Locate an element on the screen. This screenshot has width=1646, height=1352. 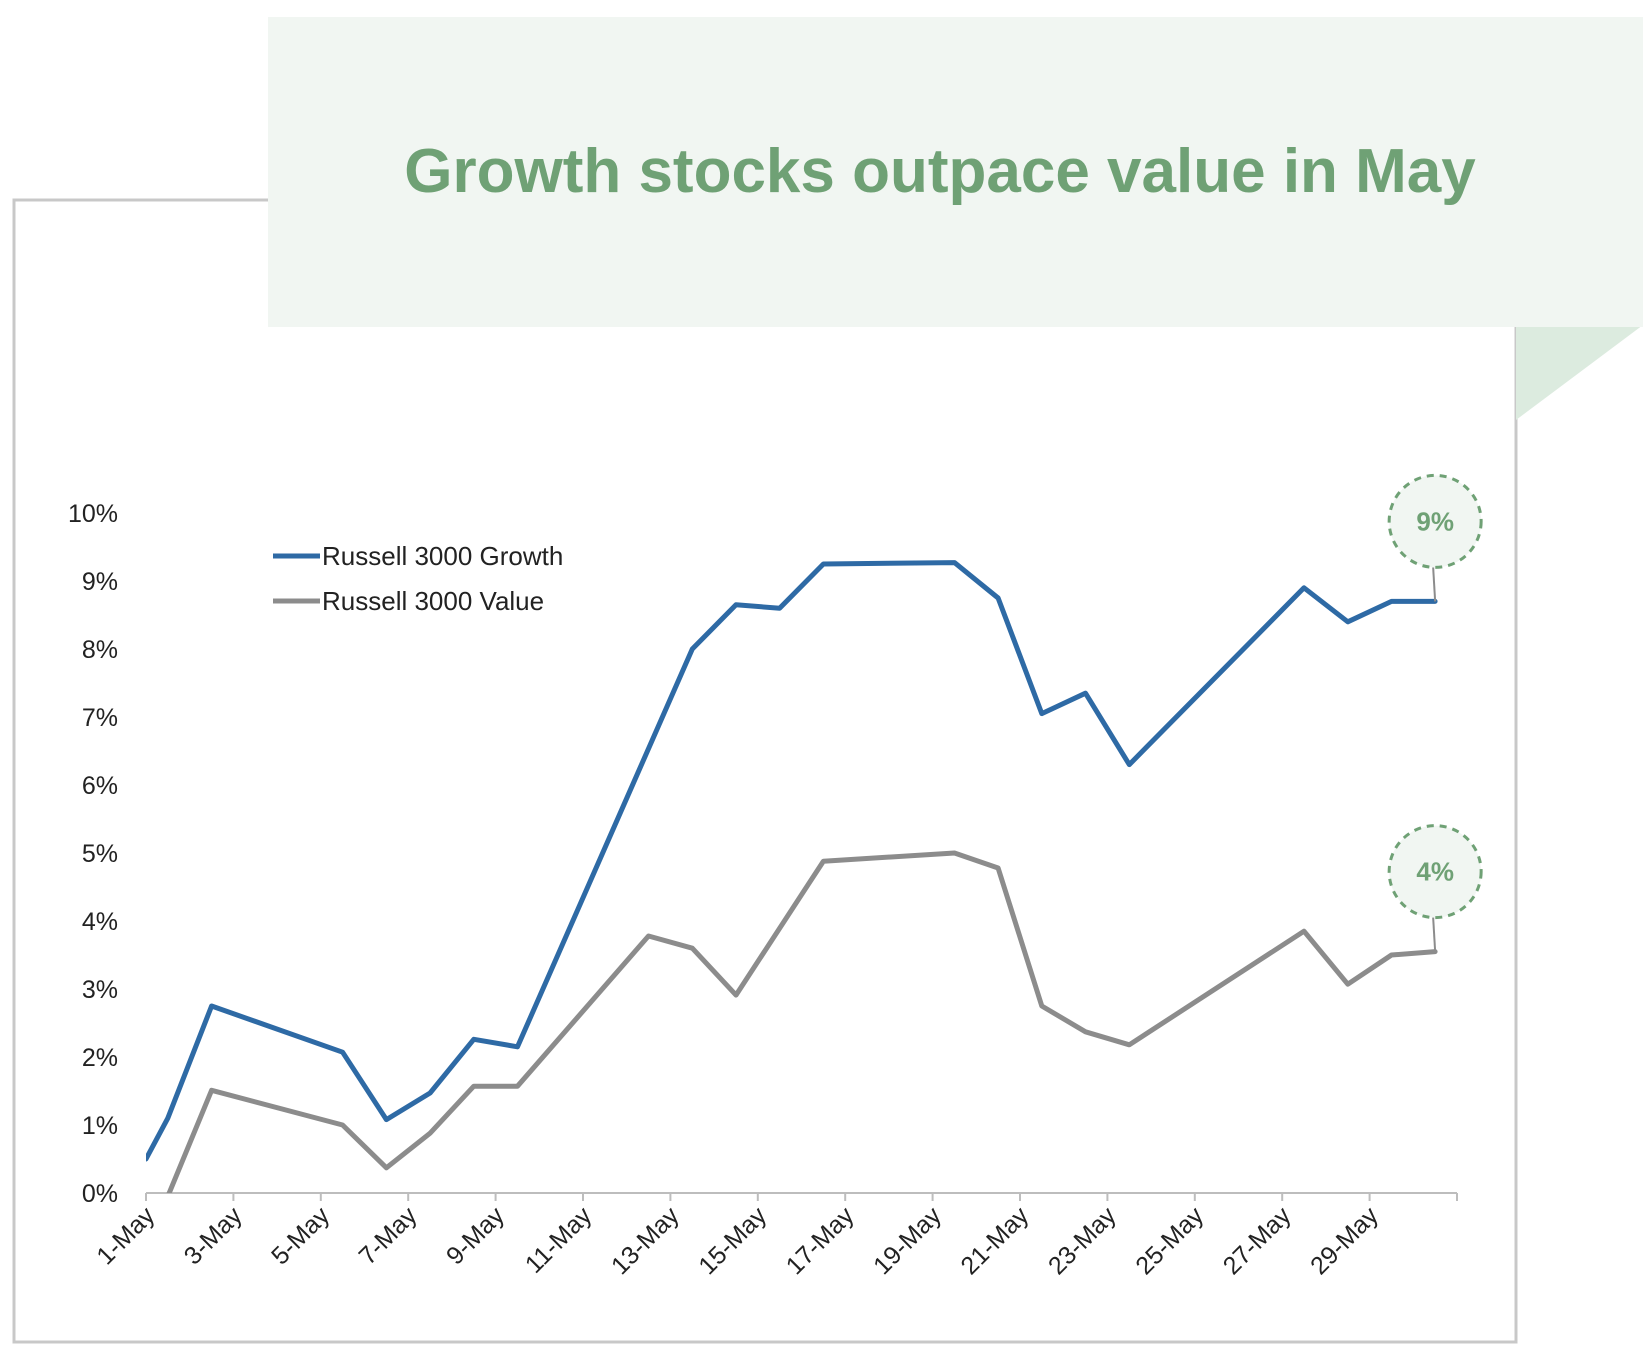
y-tick-label: 7% is located at coordinates (100, 718).